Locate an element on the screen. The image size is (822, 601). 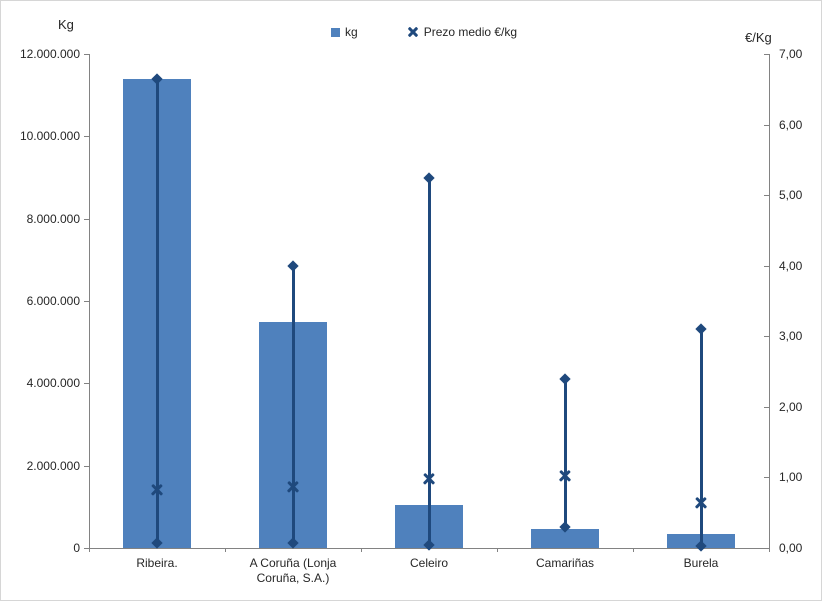
right-axis-tick-label: 4,00 is located at coordinates (791, 265).